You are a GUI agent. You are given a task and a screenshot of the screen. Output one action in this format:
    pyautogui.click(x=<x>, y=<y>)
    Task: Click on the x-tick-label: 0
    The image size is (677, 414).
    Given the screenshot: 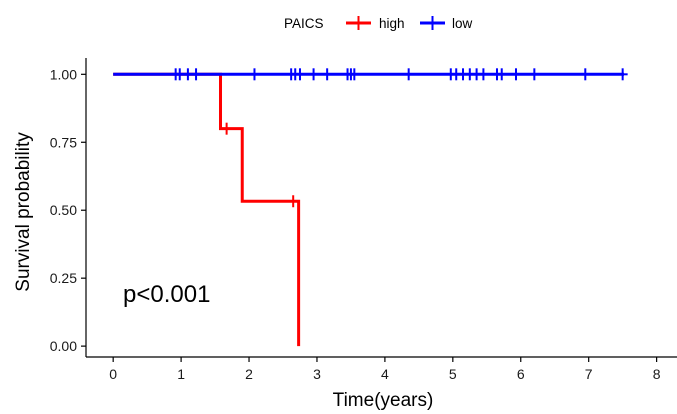 What is the action you would take?
    pyautogui.click(x=113, y=374)
    